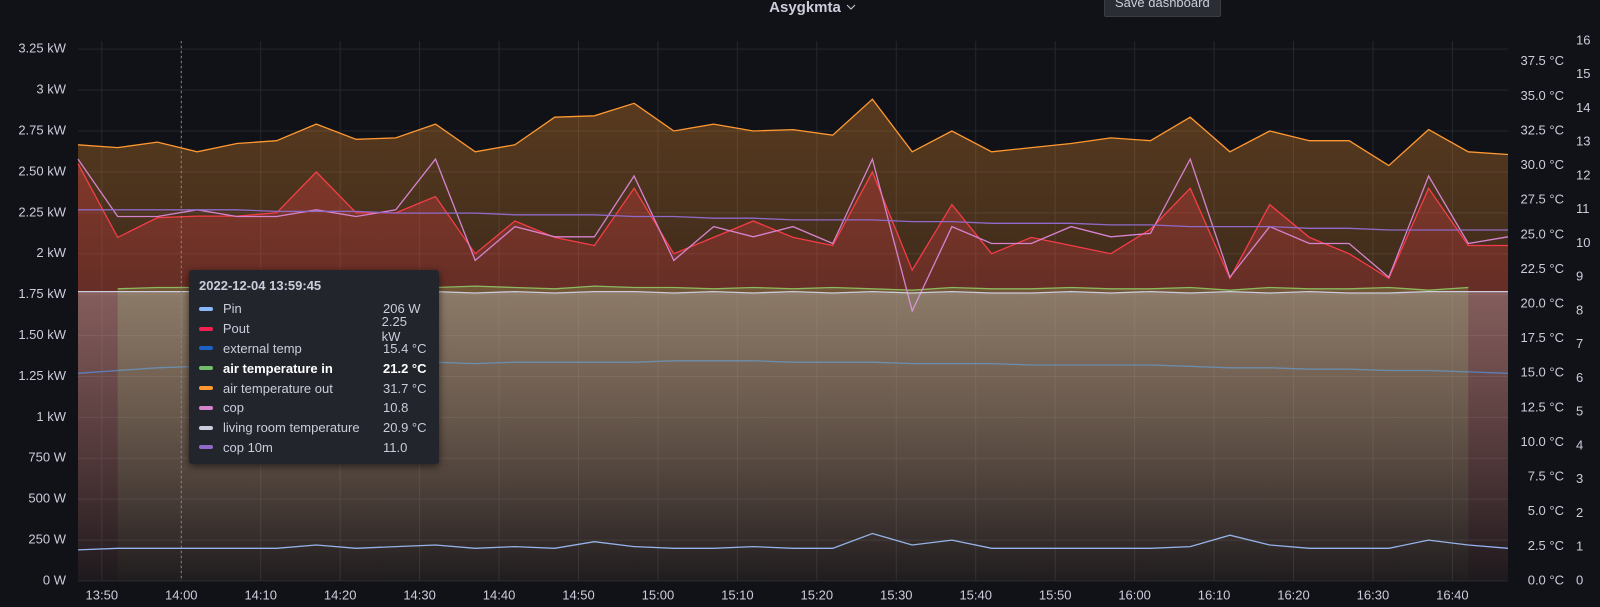 The width and height of the screenshot is (1600, 607). What do you see at coordinates (340, 594) in the screenshot?
I see `x-tick-label: 14:20` at bounding box center [340, 594].